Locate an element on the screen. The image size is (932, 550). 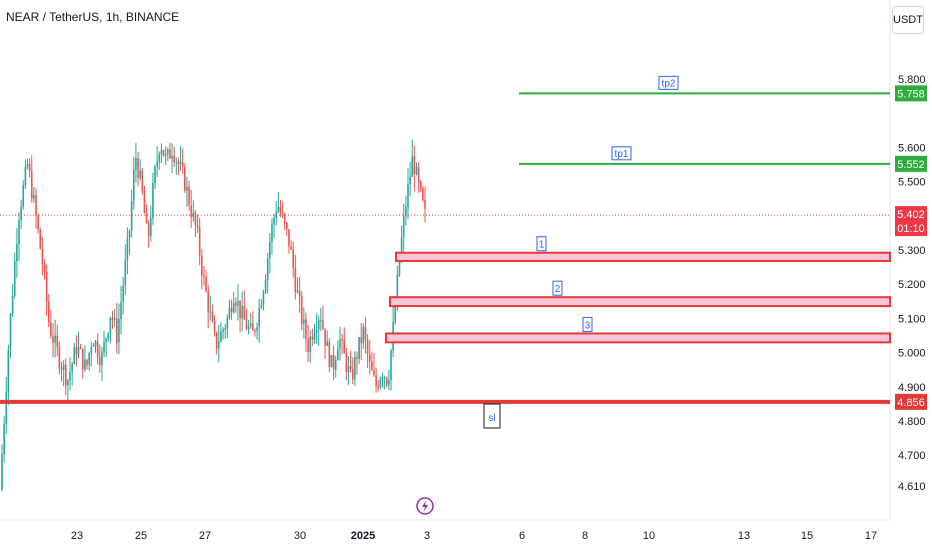
level-badge-text: 5.552 is located at coordinates (911, 165).